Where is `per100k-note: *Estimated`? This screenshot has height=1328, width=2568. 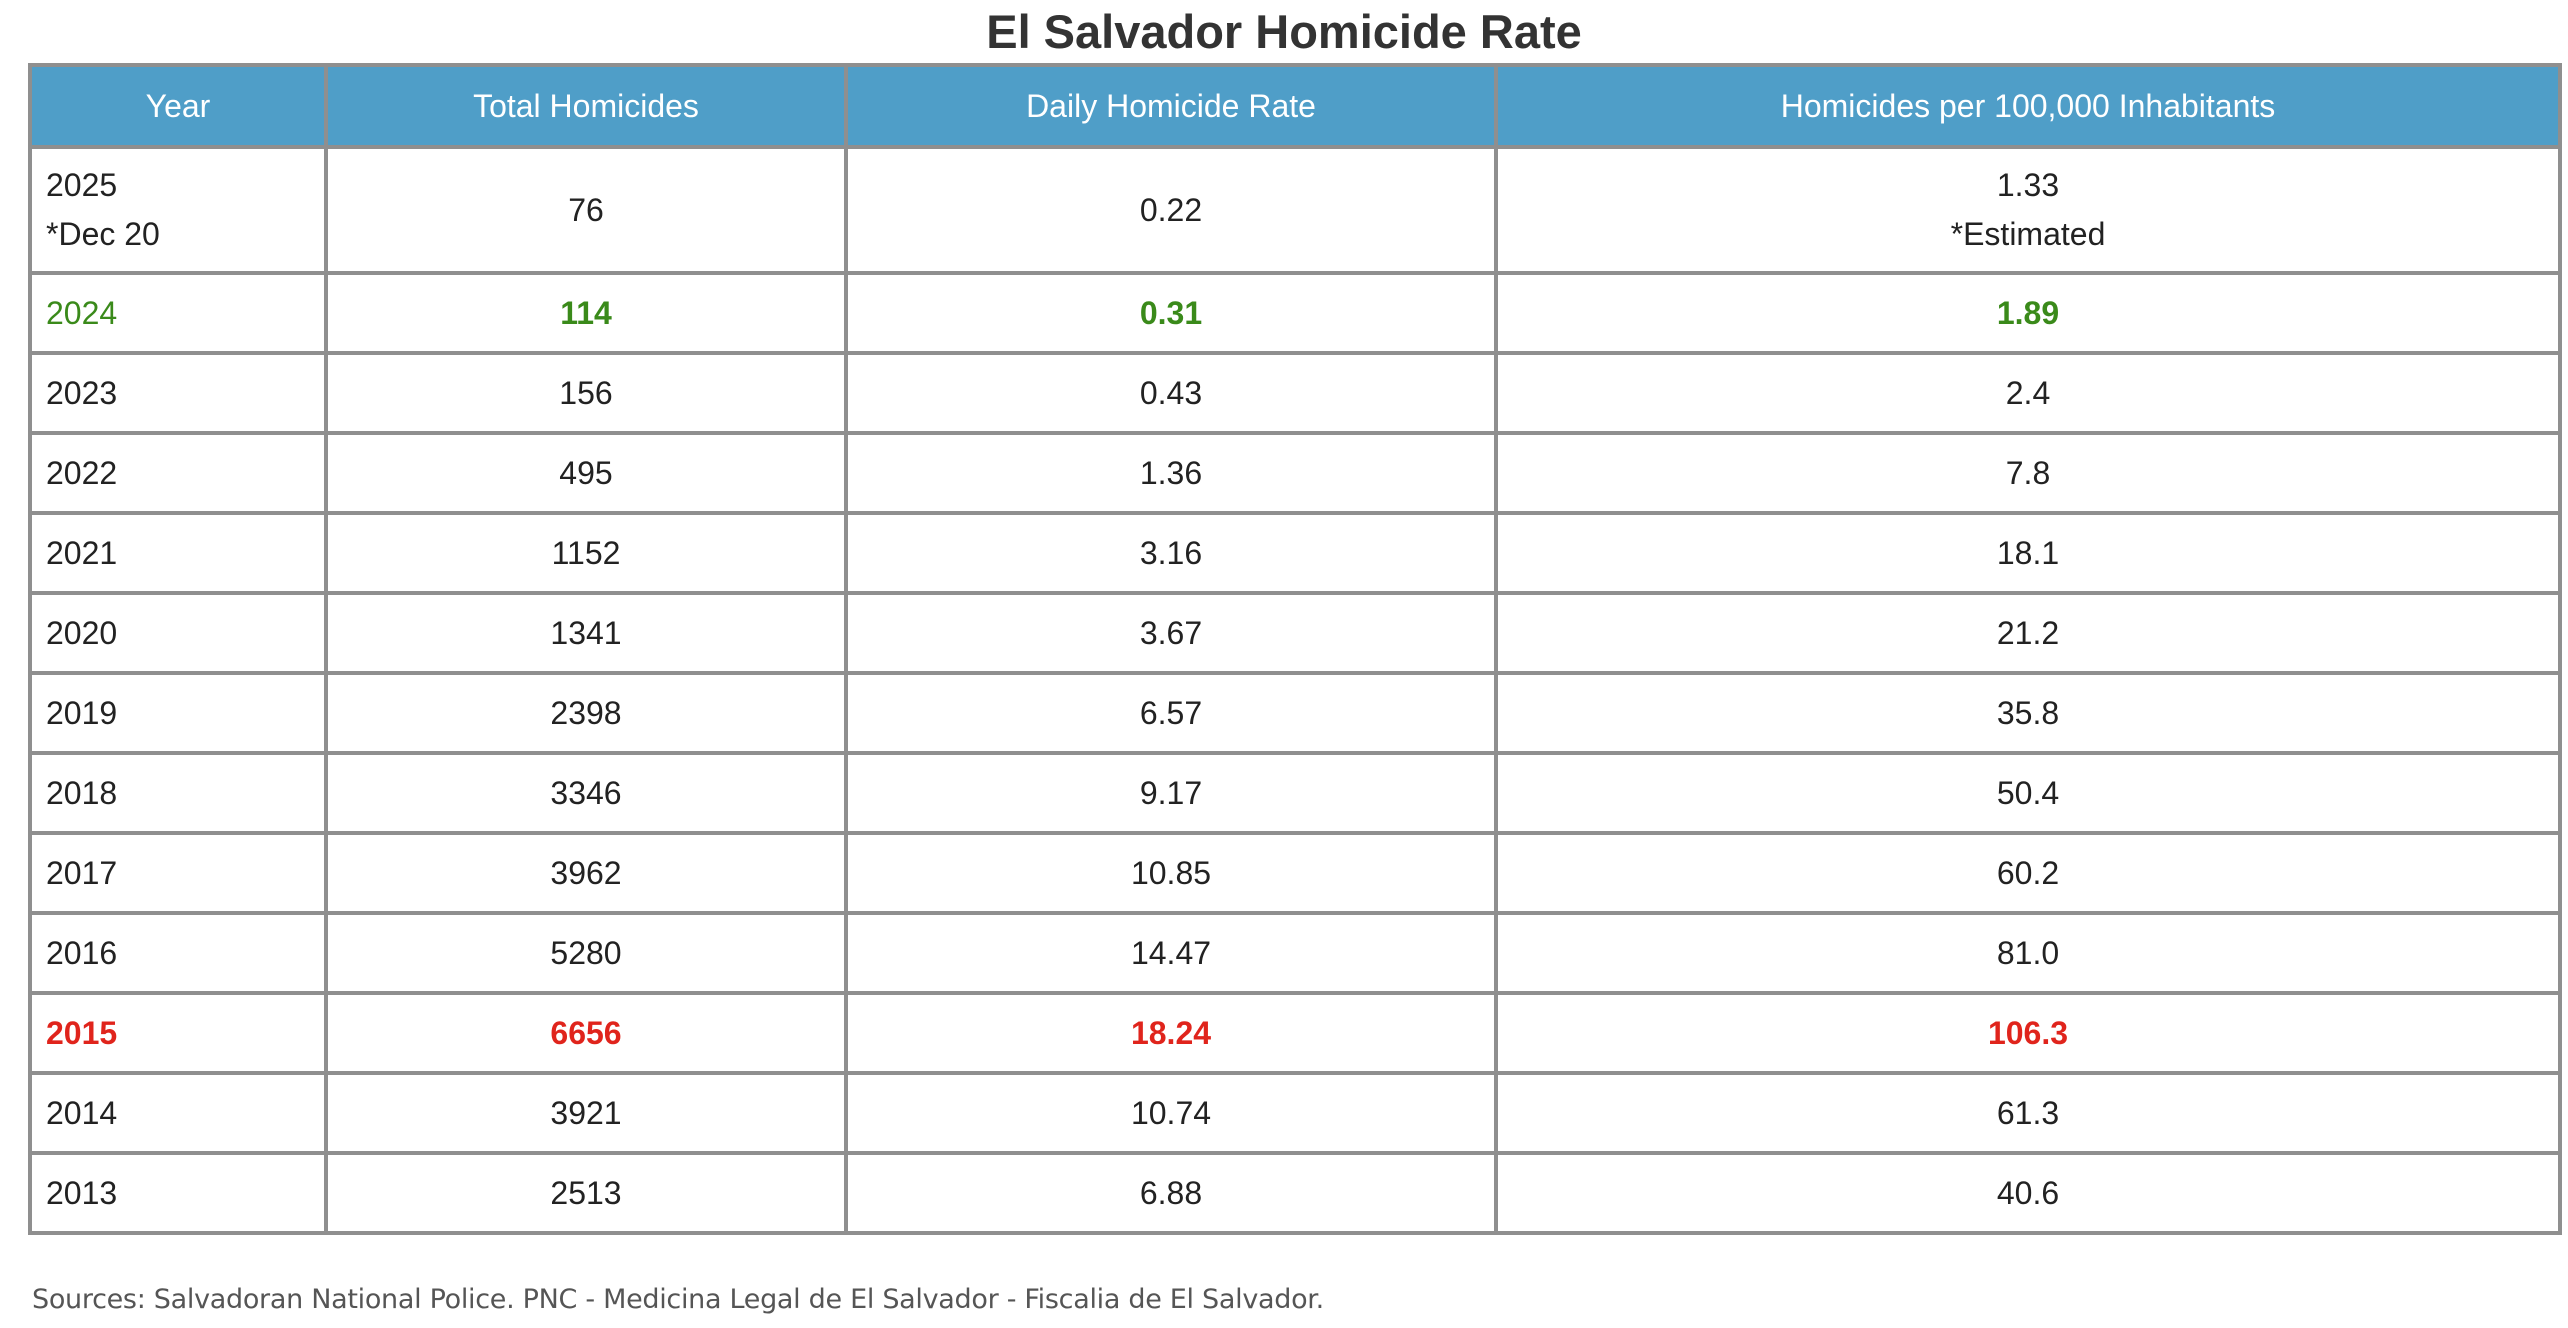 per100k-note: *Estimated is located at coordinates (2028, 234).